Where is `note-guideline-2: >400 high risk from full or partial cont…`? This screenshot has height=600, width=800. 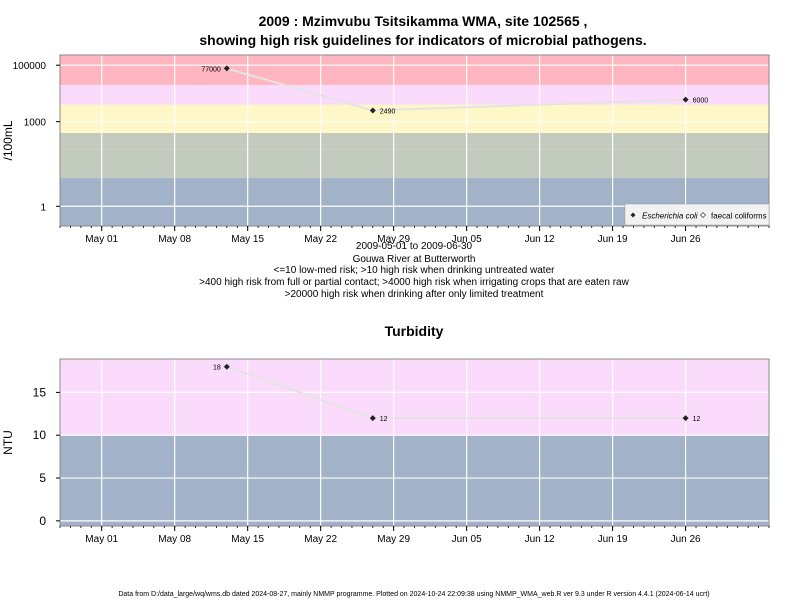 note-guideline-2: >400 high risk from full or partial cont… is located at coordinates (414, 282).